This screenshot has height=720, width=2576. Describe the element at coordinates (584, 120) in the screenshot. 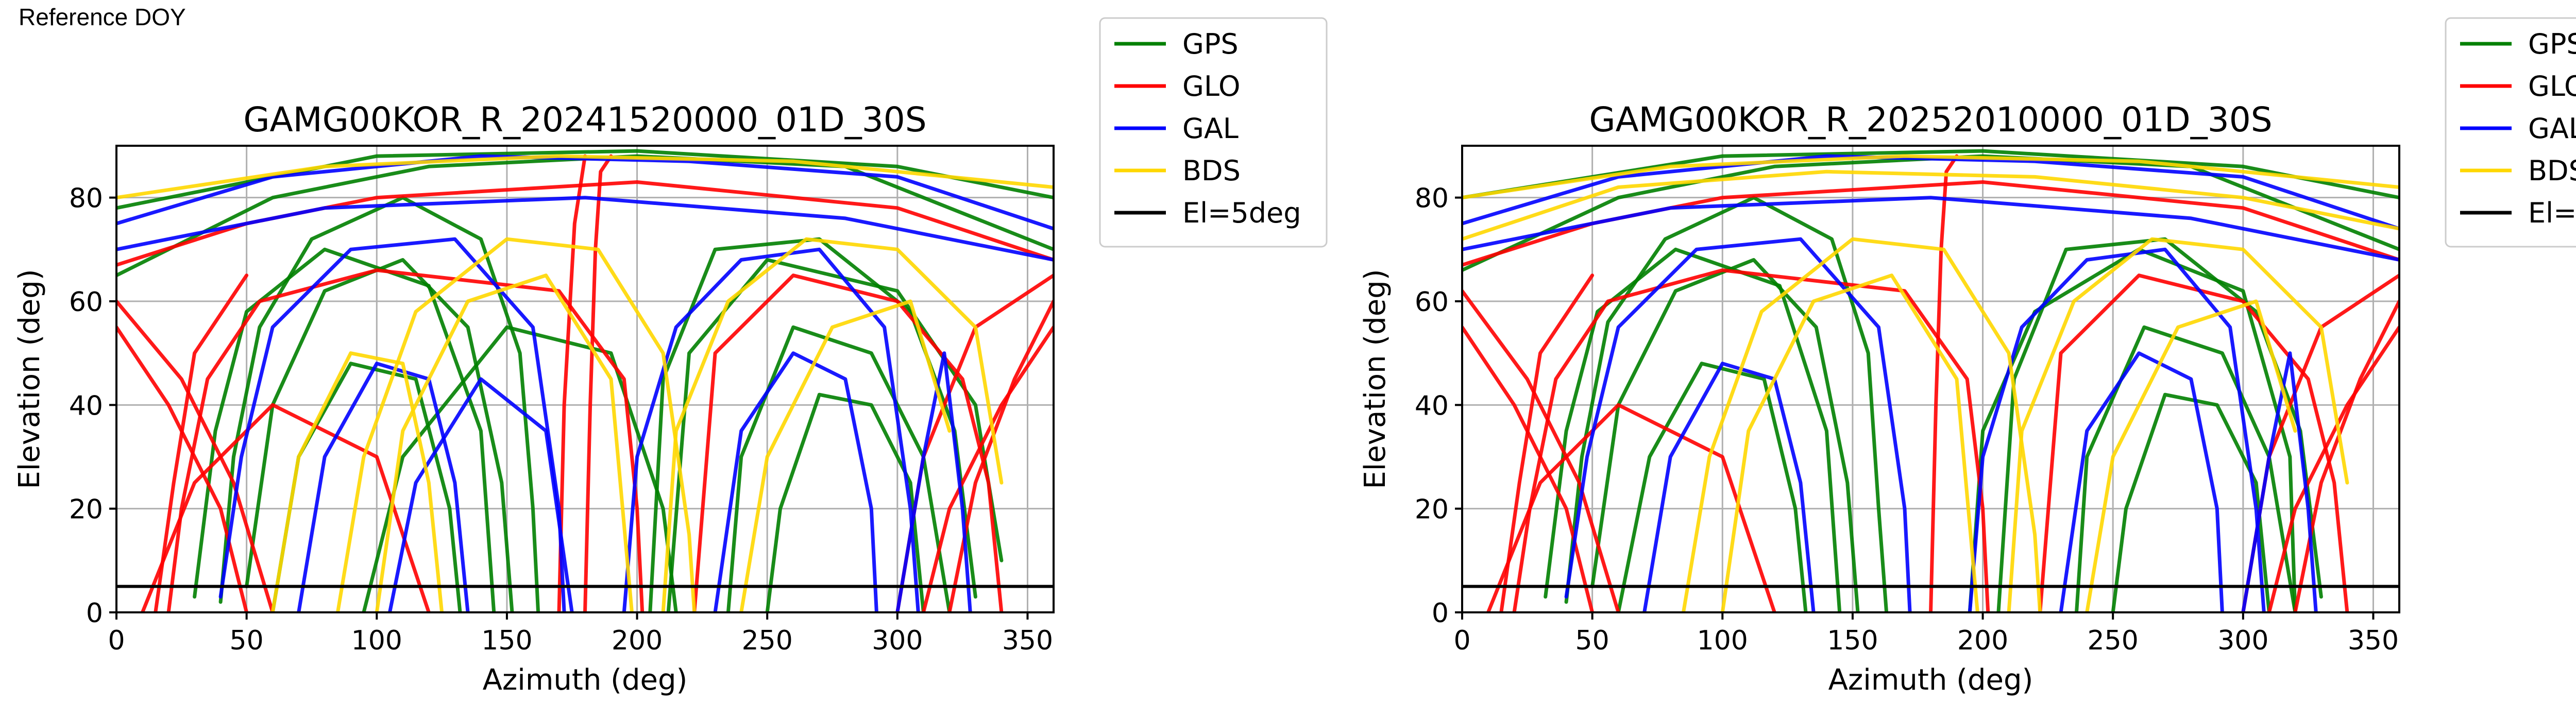

I see `chart-title: GAMG00KOR_R_20241520000_01D_30S` at that location.